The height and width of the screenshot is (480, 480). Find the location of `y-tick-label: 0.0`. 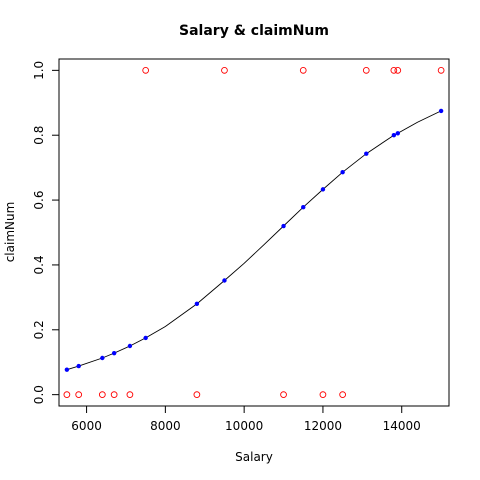

y-tick-label: 0.0 is located at coordinates (39, 394).